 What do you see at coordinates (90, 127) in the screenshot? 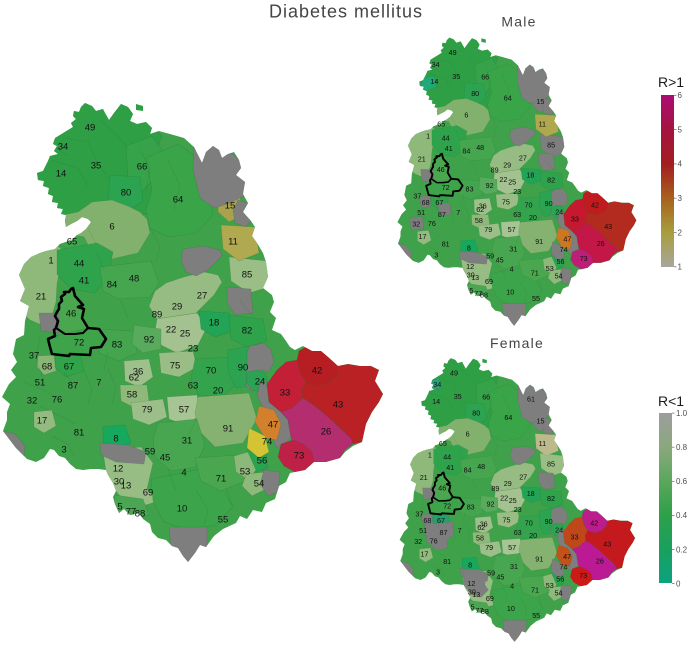
I see `svg-text: 49` at bounding box center [90, 127].